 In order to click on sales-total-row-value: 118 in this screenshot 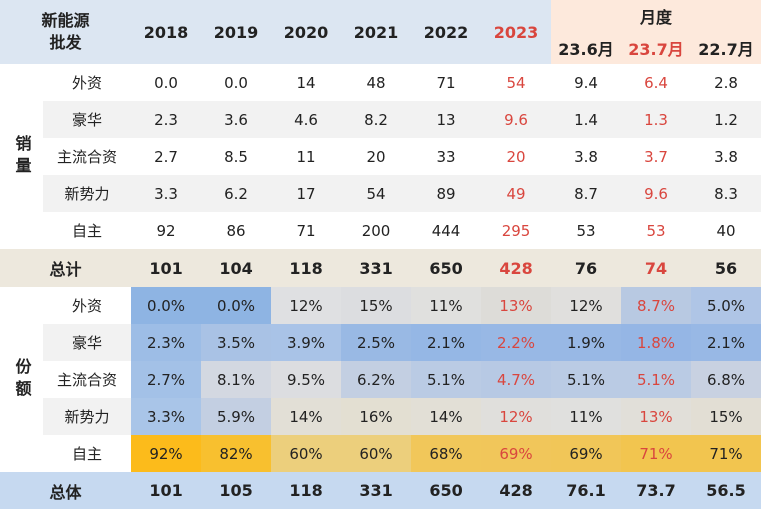, I will do `click(306, 268)`.